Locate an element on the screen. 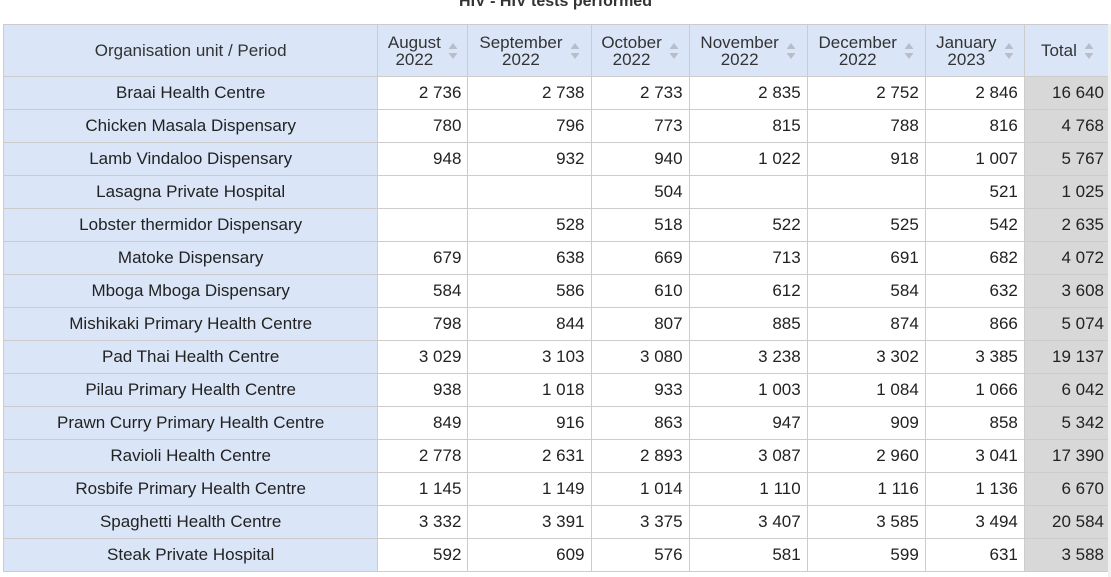 This screenshot has width=1111, height=577. data-cell: 1 110 is located at coordinates (748, 489).